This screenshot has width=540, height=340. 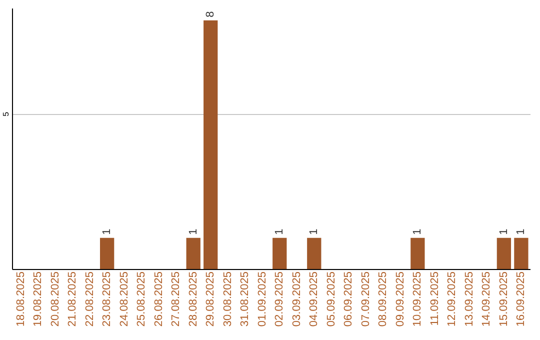 I want to click on x-tick-label: 09.09.2025, so click(x=400, y=299).